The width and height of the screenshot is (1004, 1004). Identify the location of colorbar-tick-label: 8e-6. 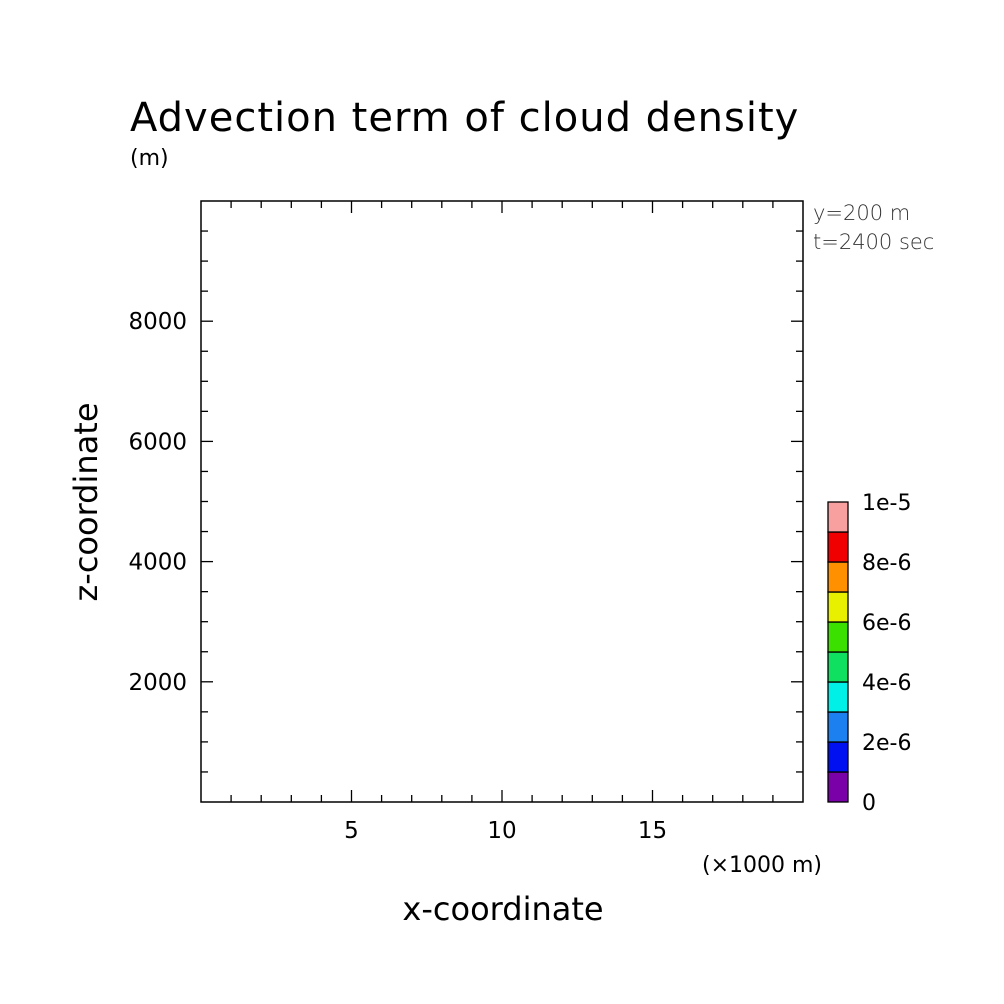
(886, 563).